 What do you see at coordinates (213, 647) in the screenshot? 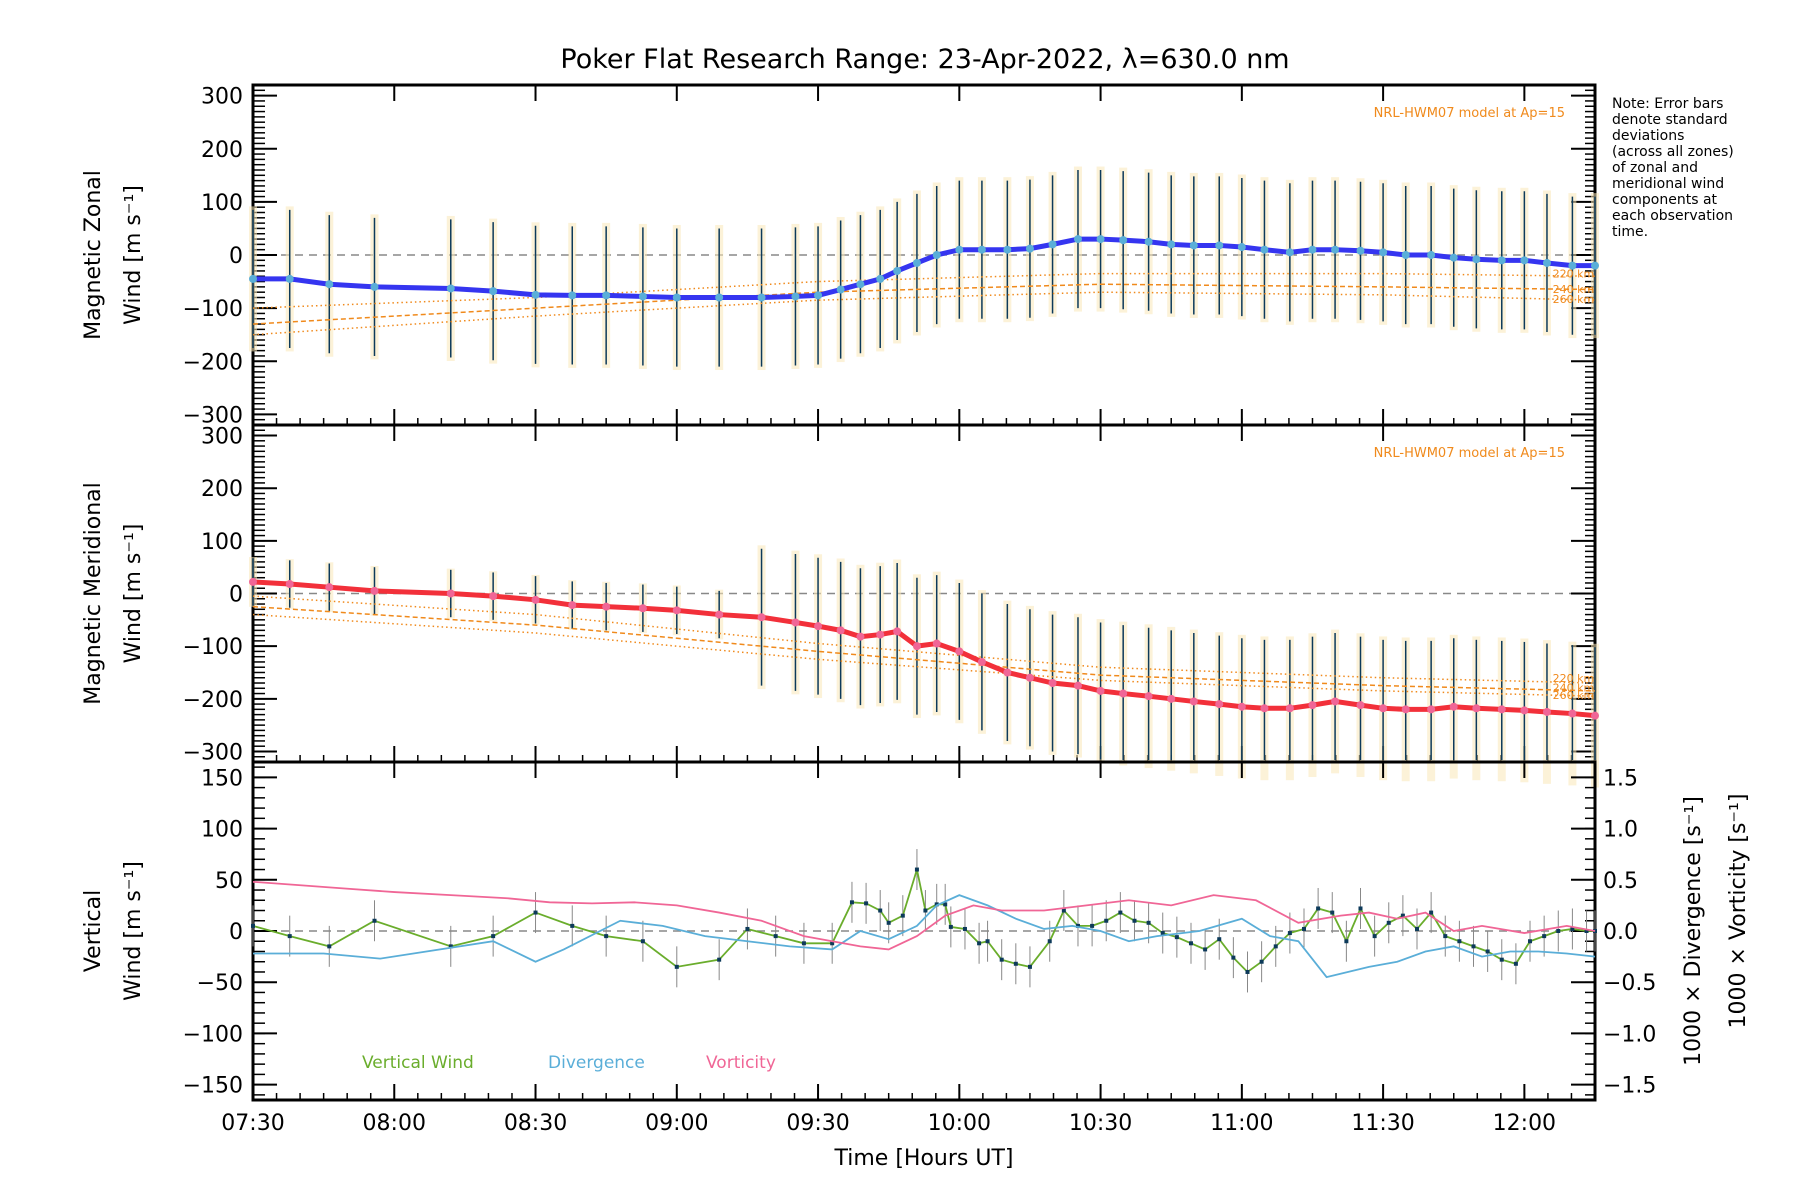
I see `y-tick-label: −100` at bounding box center [213, 647].